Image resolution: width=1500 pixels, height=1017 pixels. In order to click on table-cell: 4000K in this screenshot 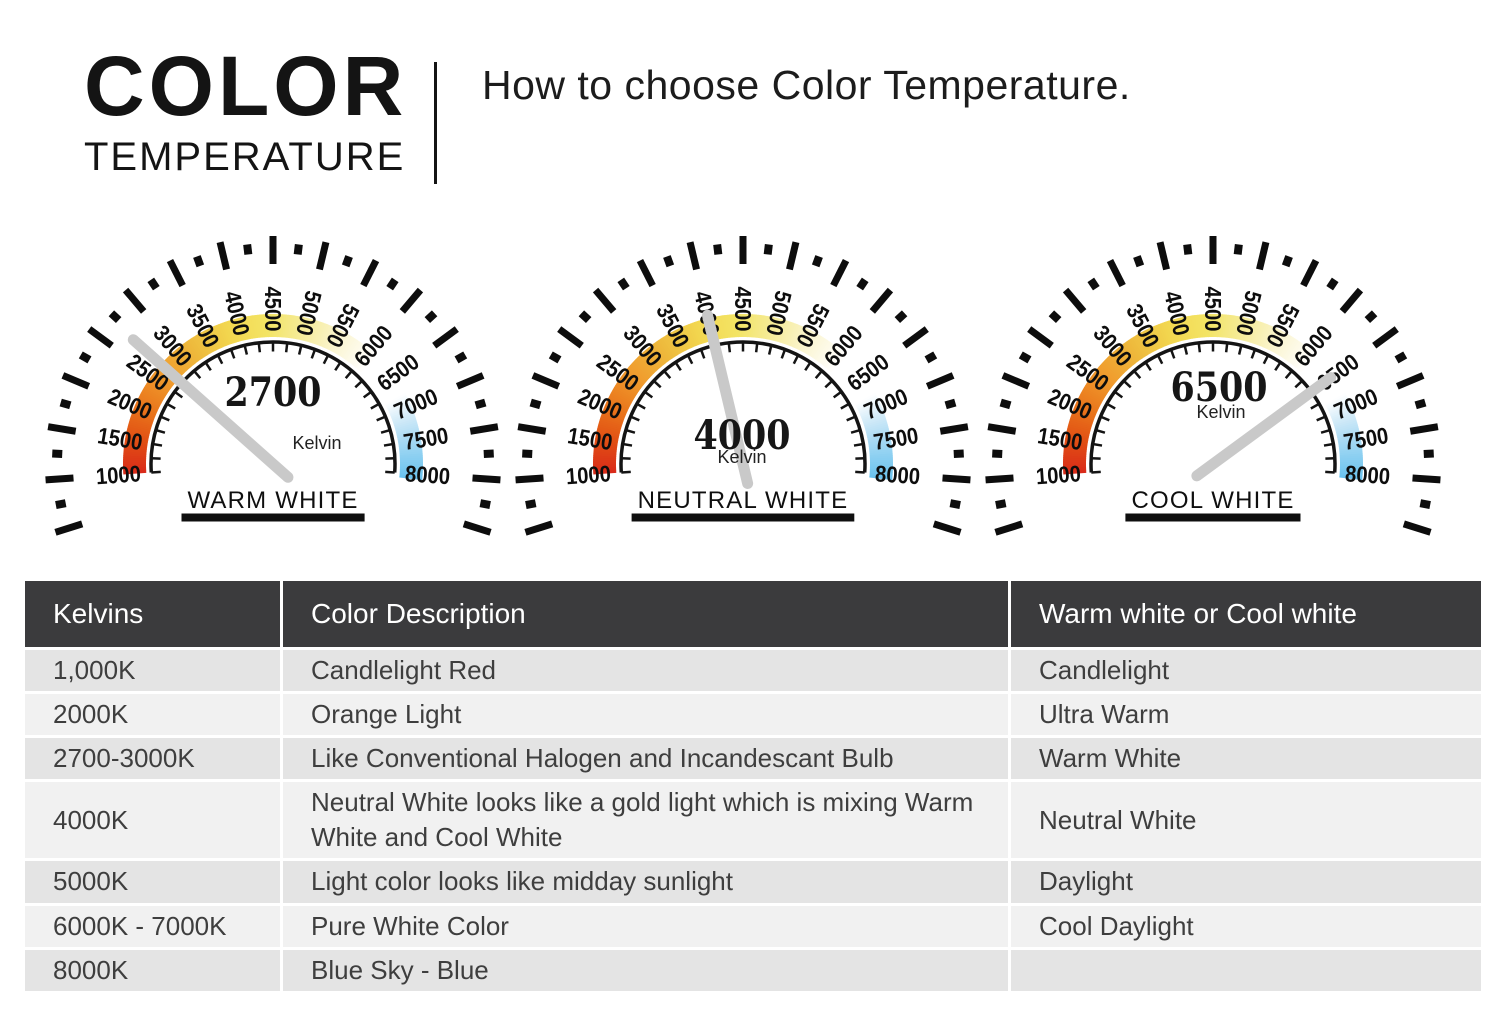, I will do `click(152, 820)`.